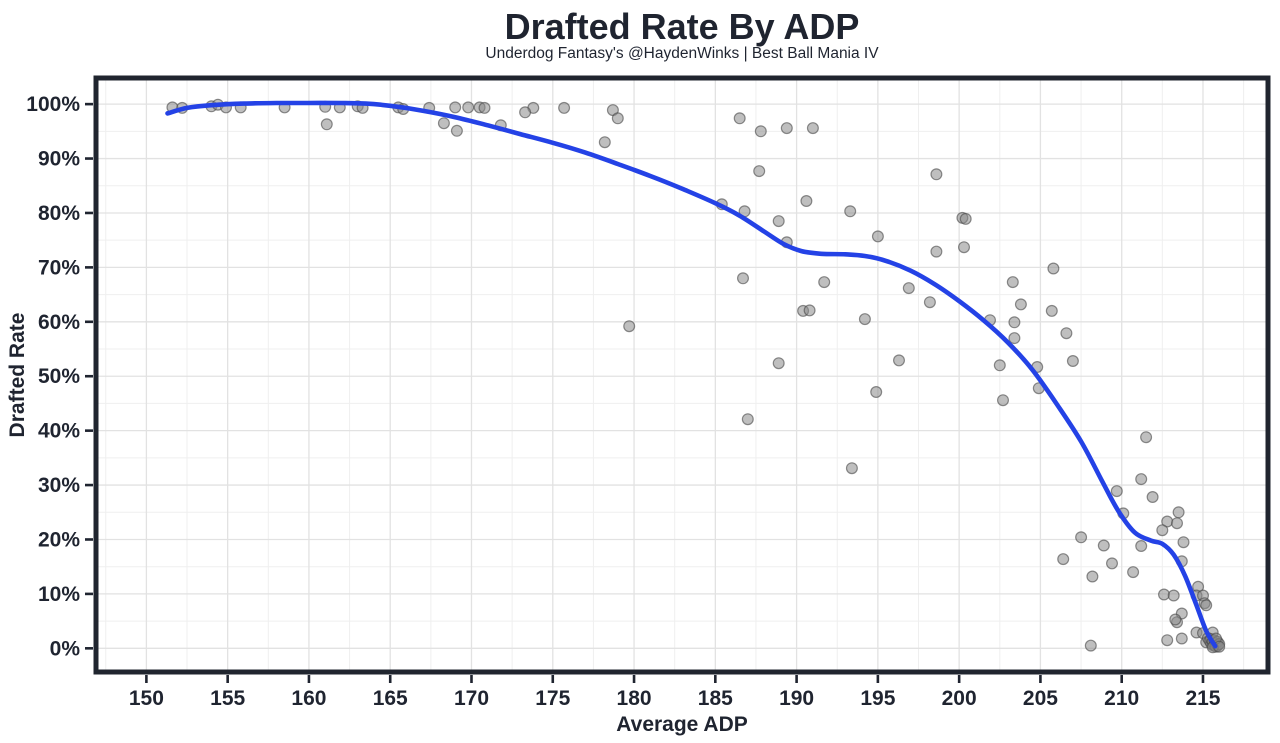  I want to click on y-tick-label: 30%, so click(59, 485).